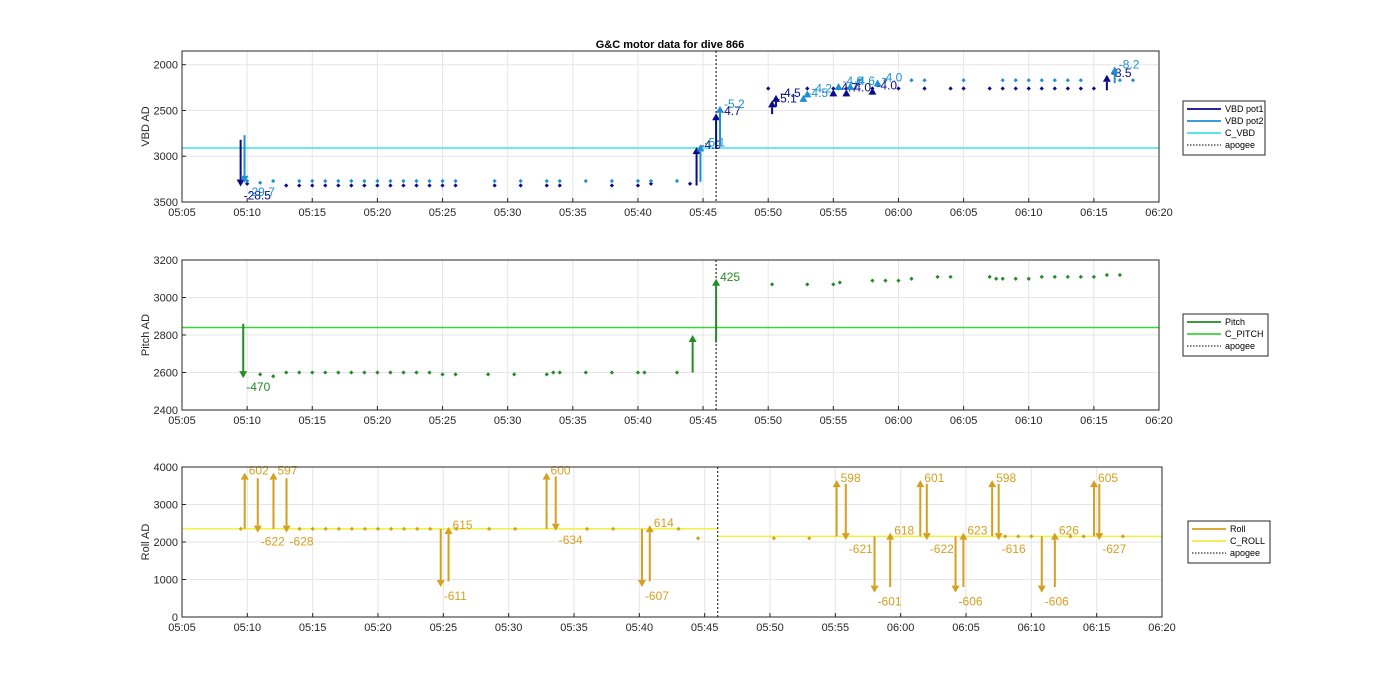  Describe the element at coordinates (287, 471) in the screenshot. I see `move-label: 597` at that location.